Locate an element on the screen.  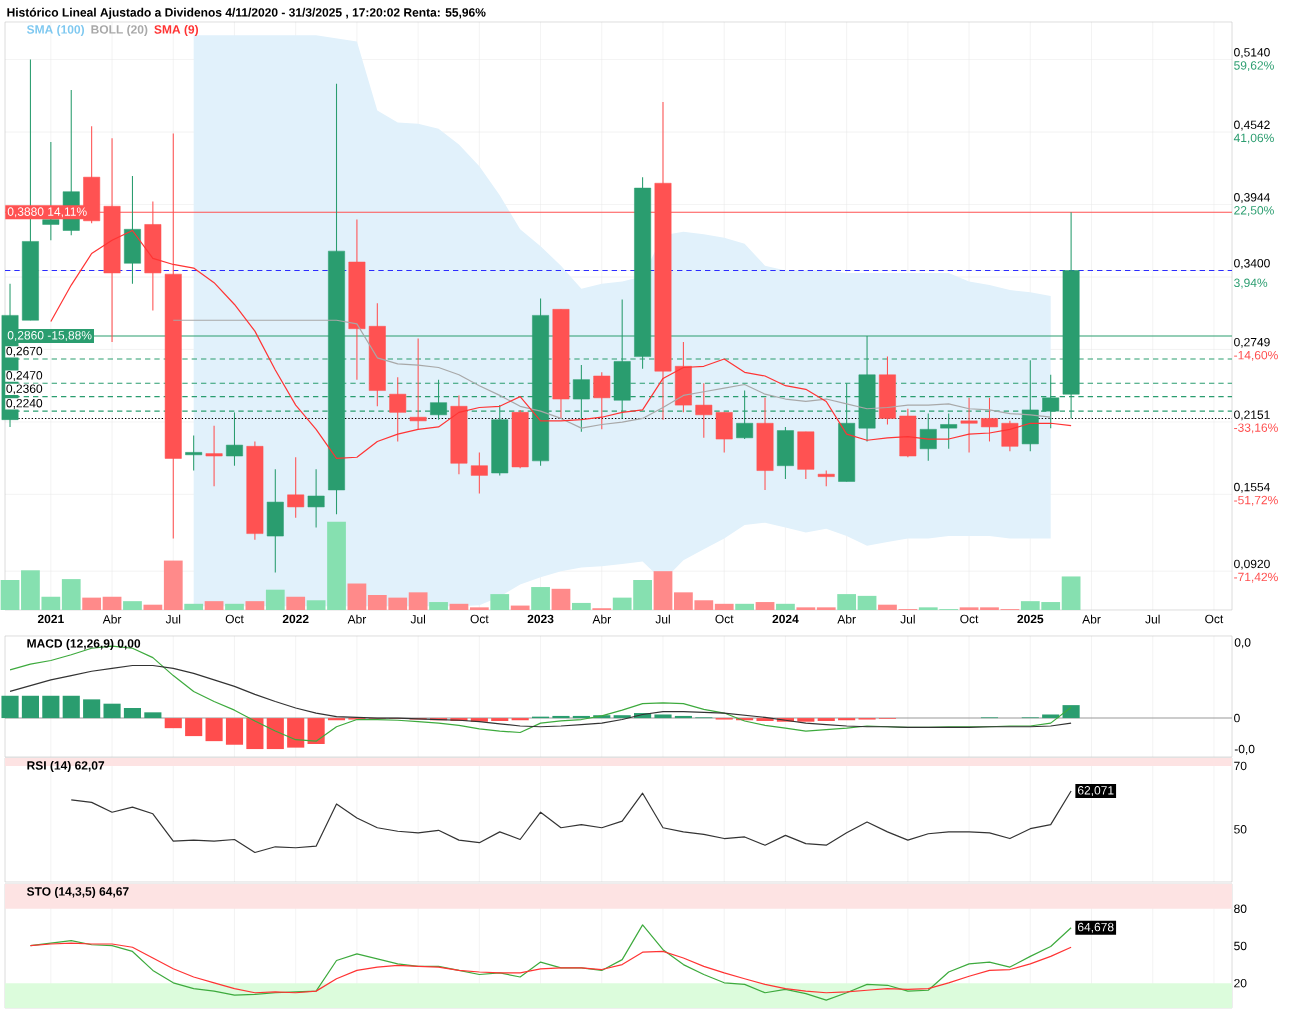
y-tick-label: 0,0920 is located at coordinates (1252, 564).